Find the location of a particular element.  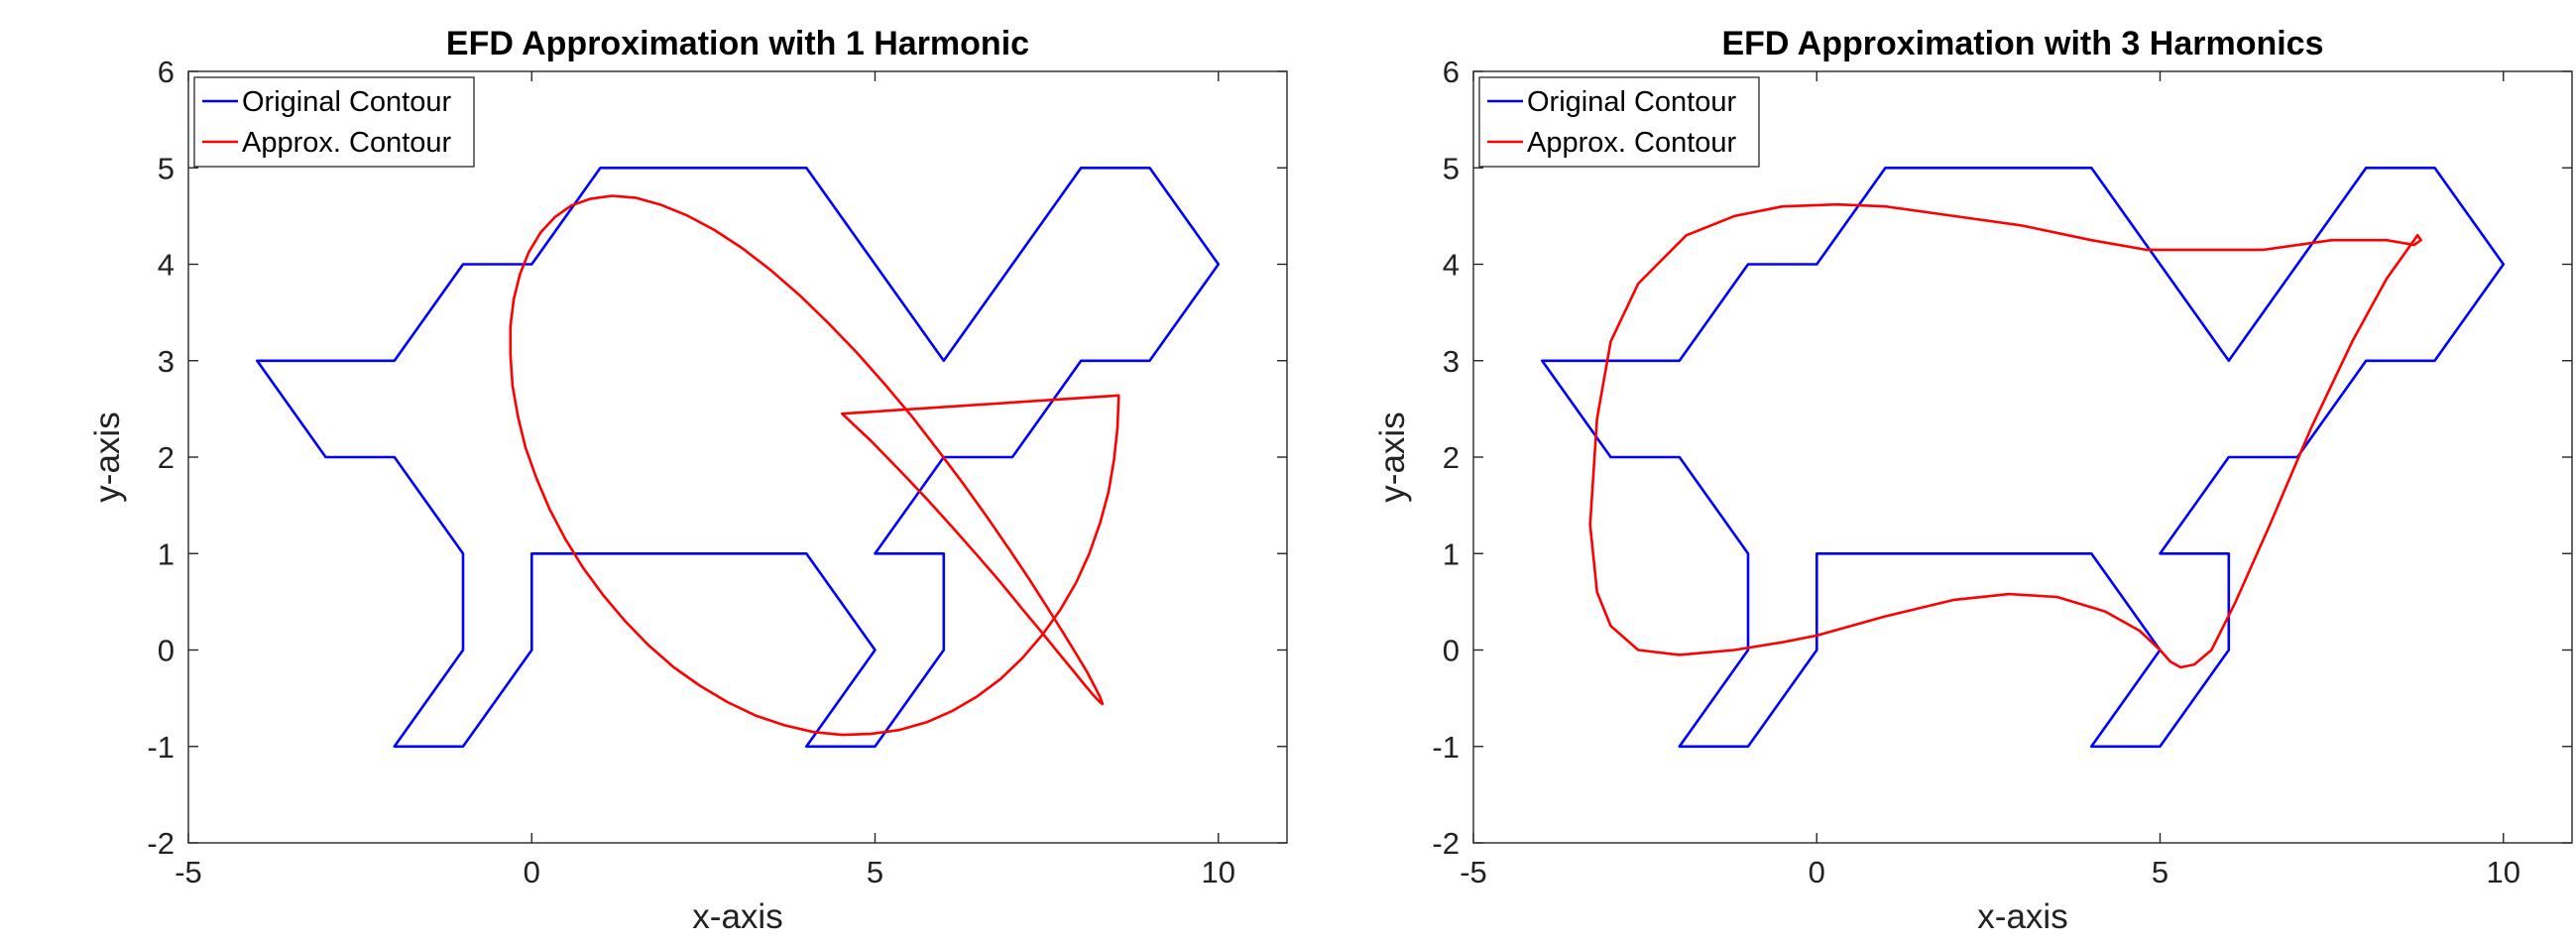

chart-2-ylabel: y-axis is located at coordinates (1392, 457).